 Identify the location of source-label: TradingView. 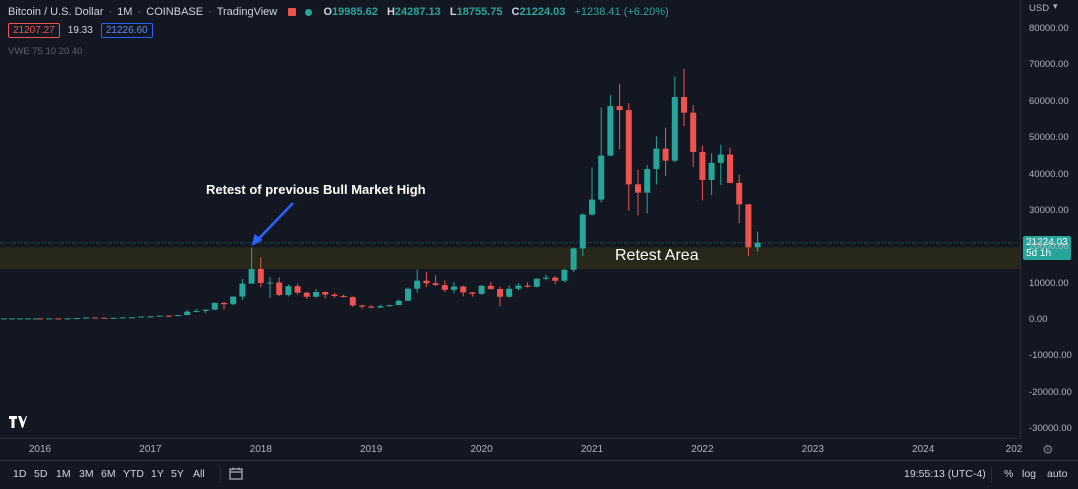
(247, 12).